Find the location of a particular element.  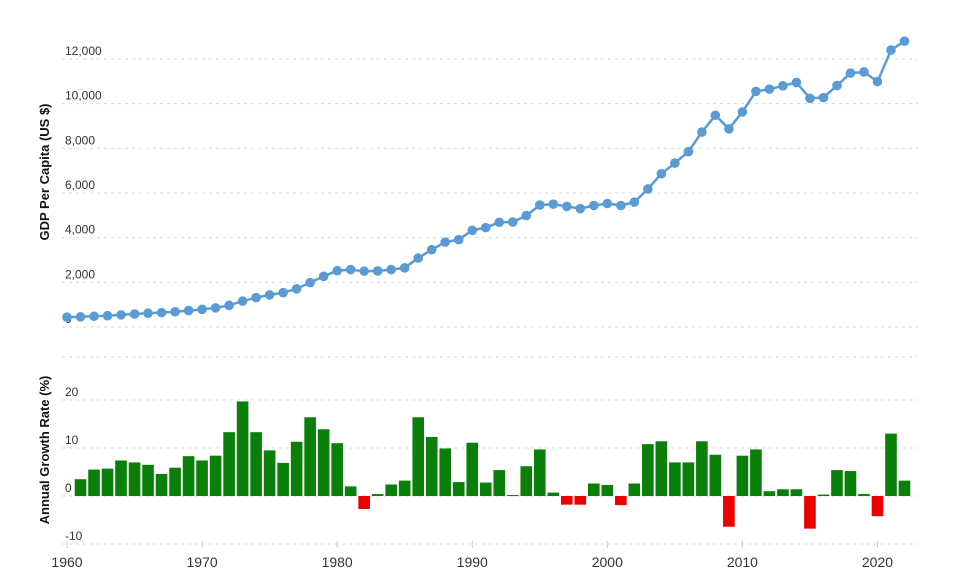

growth-y-tick-label: 10 is located at coordinates (72, 440).